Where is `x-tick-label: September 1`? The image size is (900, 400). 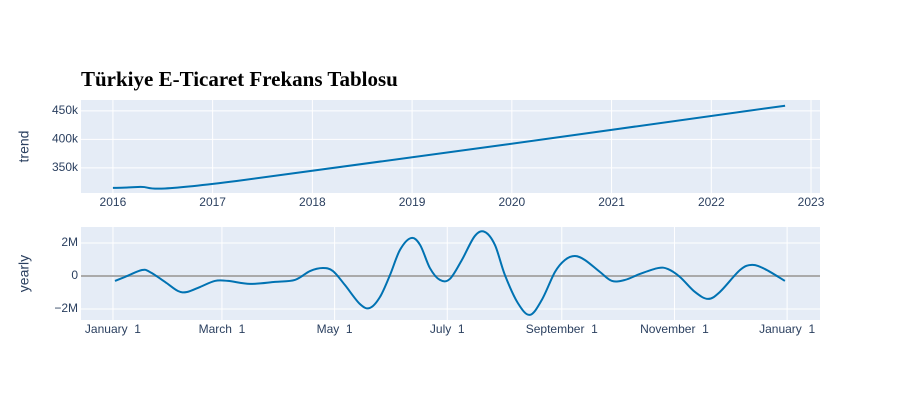
x-tick-label: September 1 is located at coordinates (562, 329).